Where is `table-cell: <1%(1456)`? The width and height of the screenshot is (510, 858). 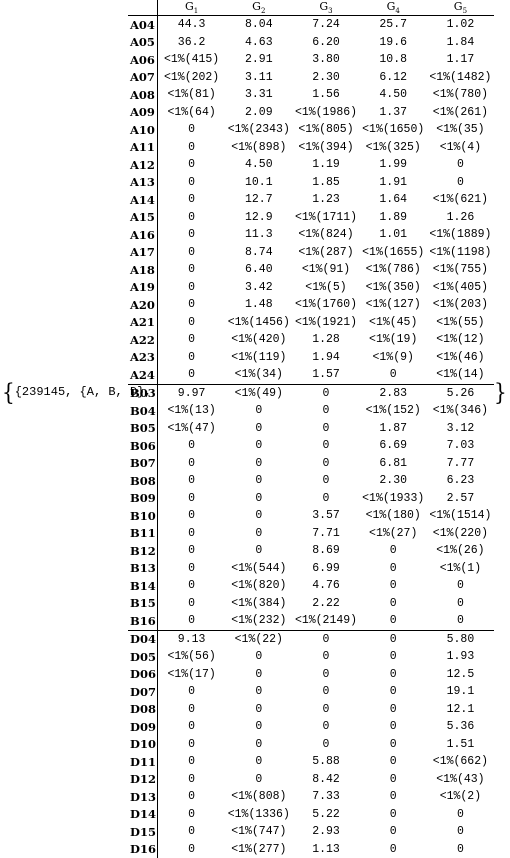 table-cell: <1%(1456) is located at coordinates (258, 322).